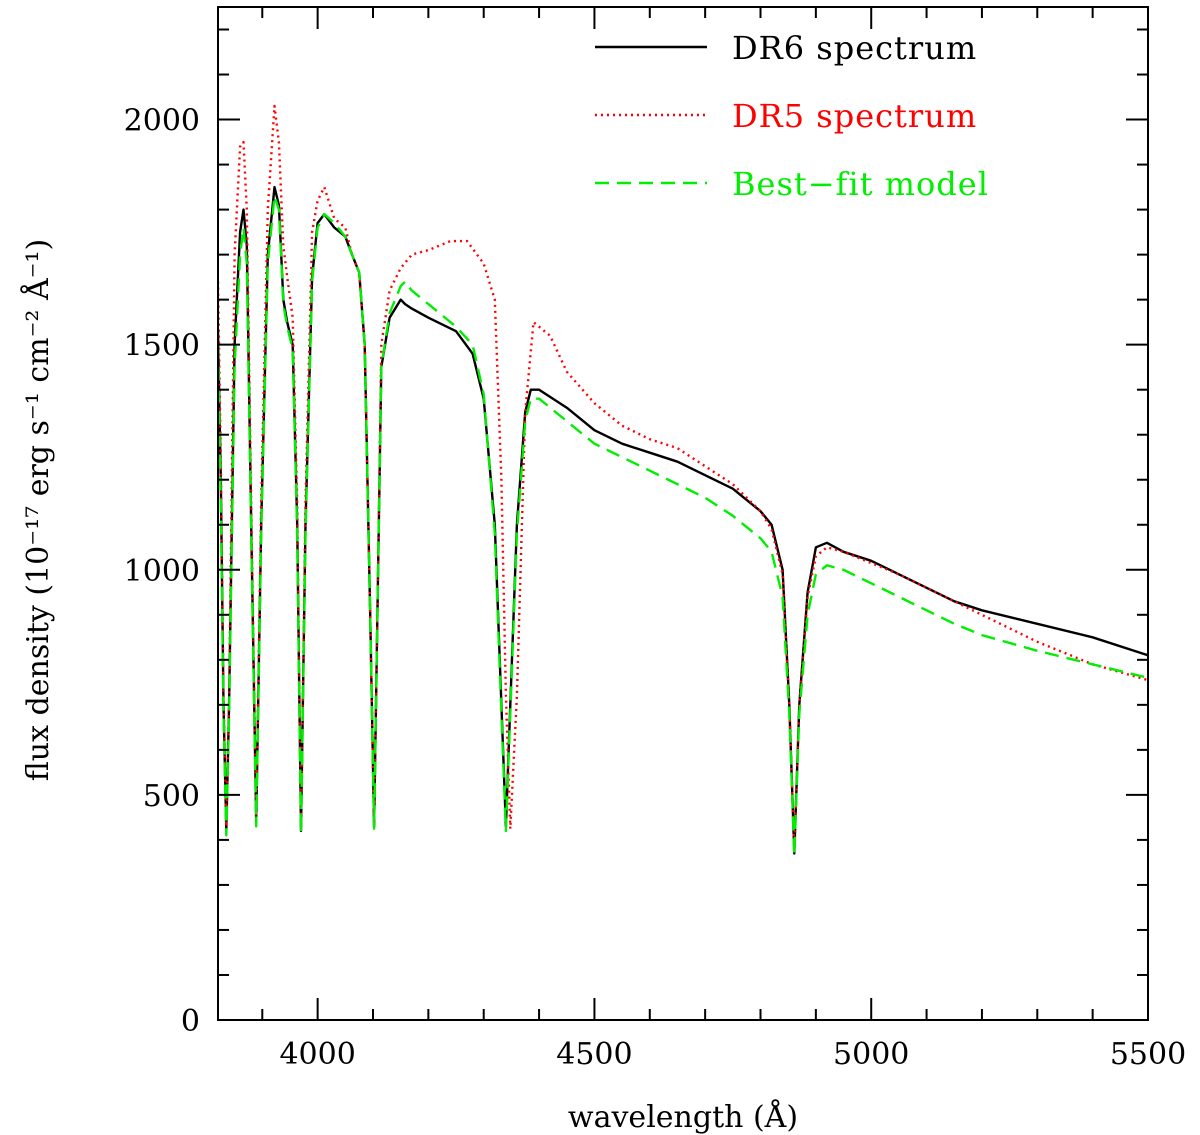 This screenshot has width=1200, height=1135. What do you see at coordinates (860, 184) in the screenshot?
I see `legend-label-3: Best−fit model` at bounding box center [860, 184].